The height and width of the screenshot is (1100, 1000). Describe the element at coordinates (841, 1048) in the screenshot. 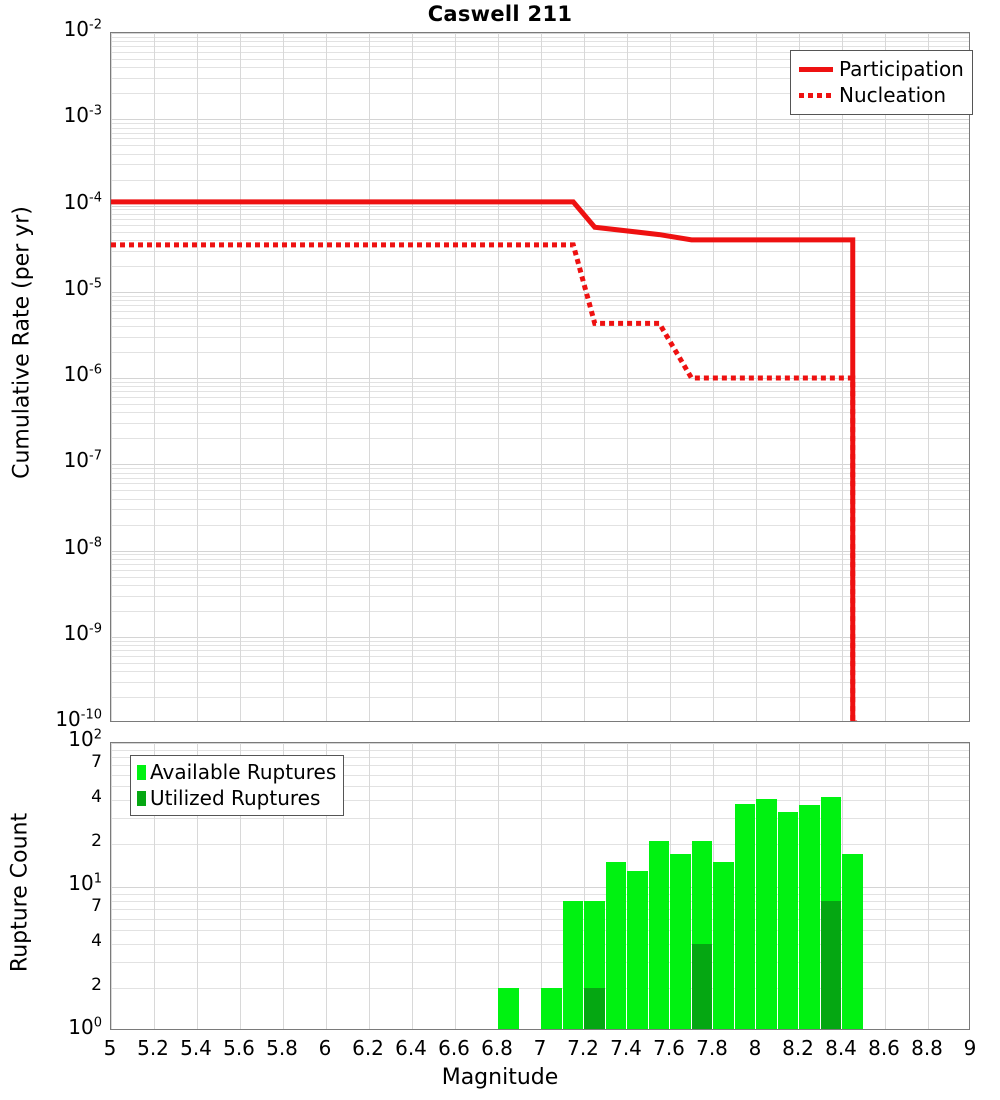

I see `x-tick-label: 8.4` at that location.